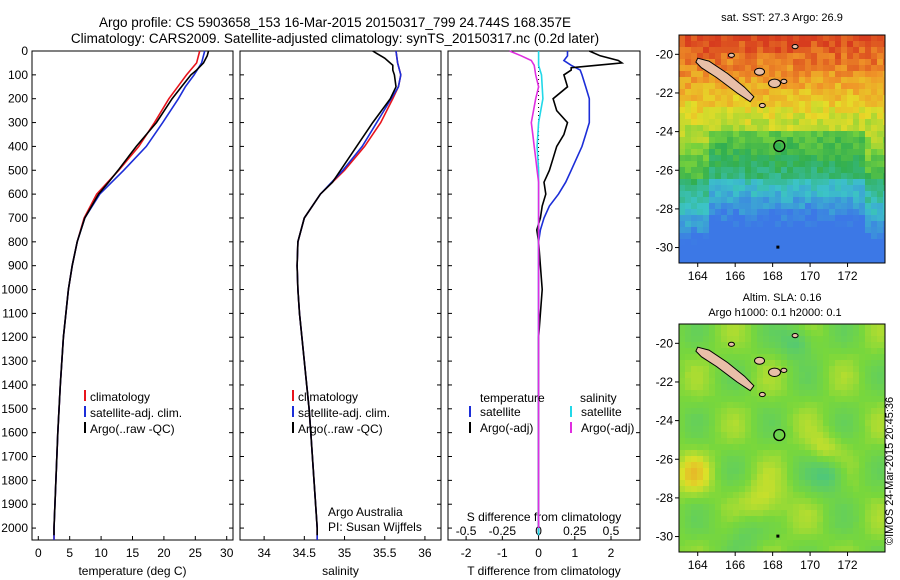 Image resolution: width=900 pixels, height=580 pixels. What do you see at coordinates (14, 361) in the screenshot?
I see `depth-tick-label: 1300` at bounding box center [14, 361].